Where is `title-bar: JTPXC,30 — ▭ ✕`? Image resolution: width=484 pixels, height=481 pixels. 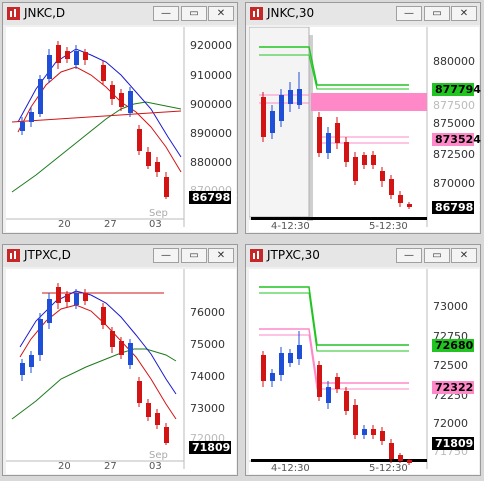
title-bar: JTPXC,30 — ▭ ✕ is located at coordinates (363, 256).